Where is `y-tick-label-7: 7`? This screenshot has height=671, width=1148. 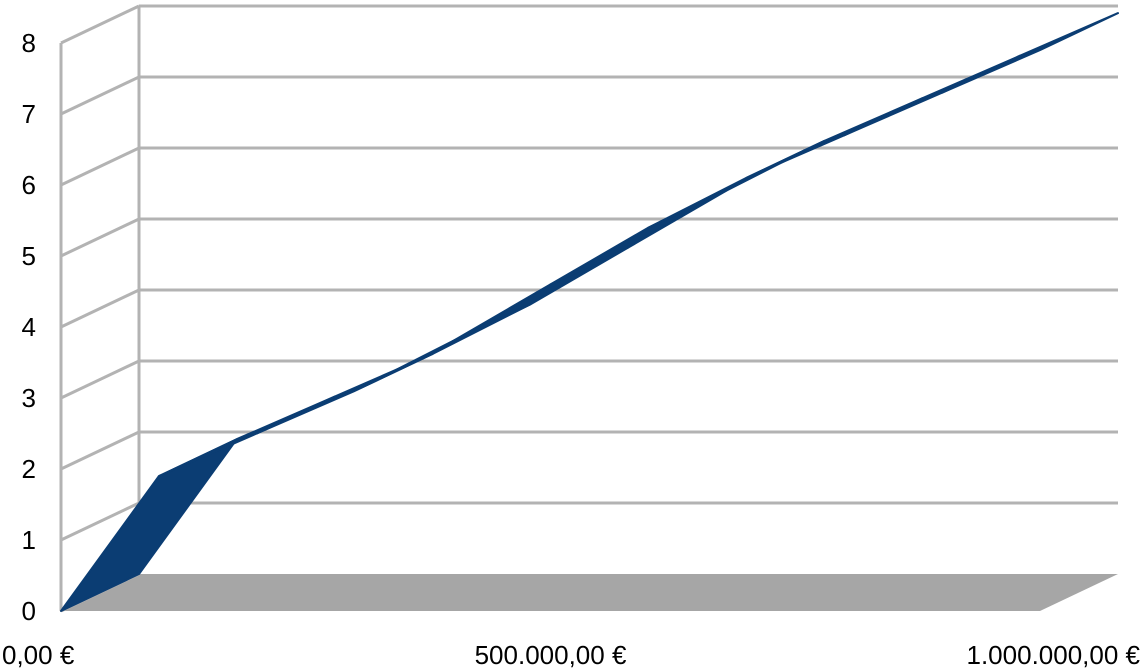 y-tick-label-7: 7 is located at coordinates (29, 114).